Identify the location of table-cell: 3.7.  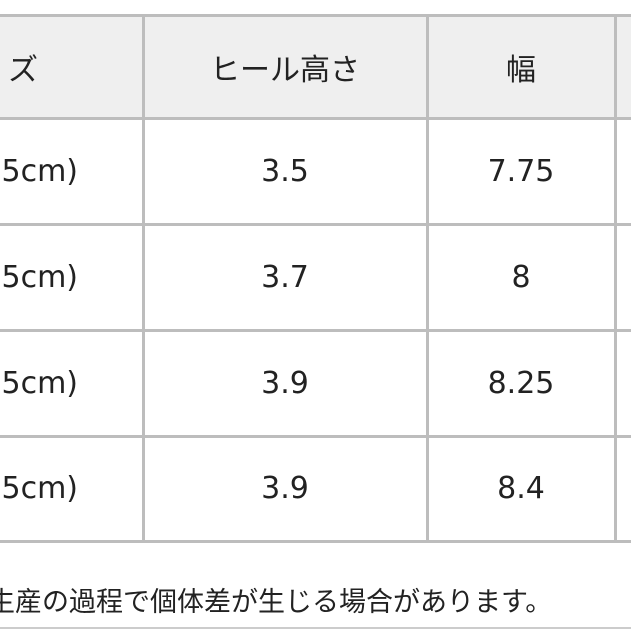
(285, 277).